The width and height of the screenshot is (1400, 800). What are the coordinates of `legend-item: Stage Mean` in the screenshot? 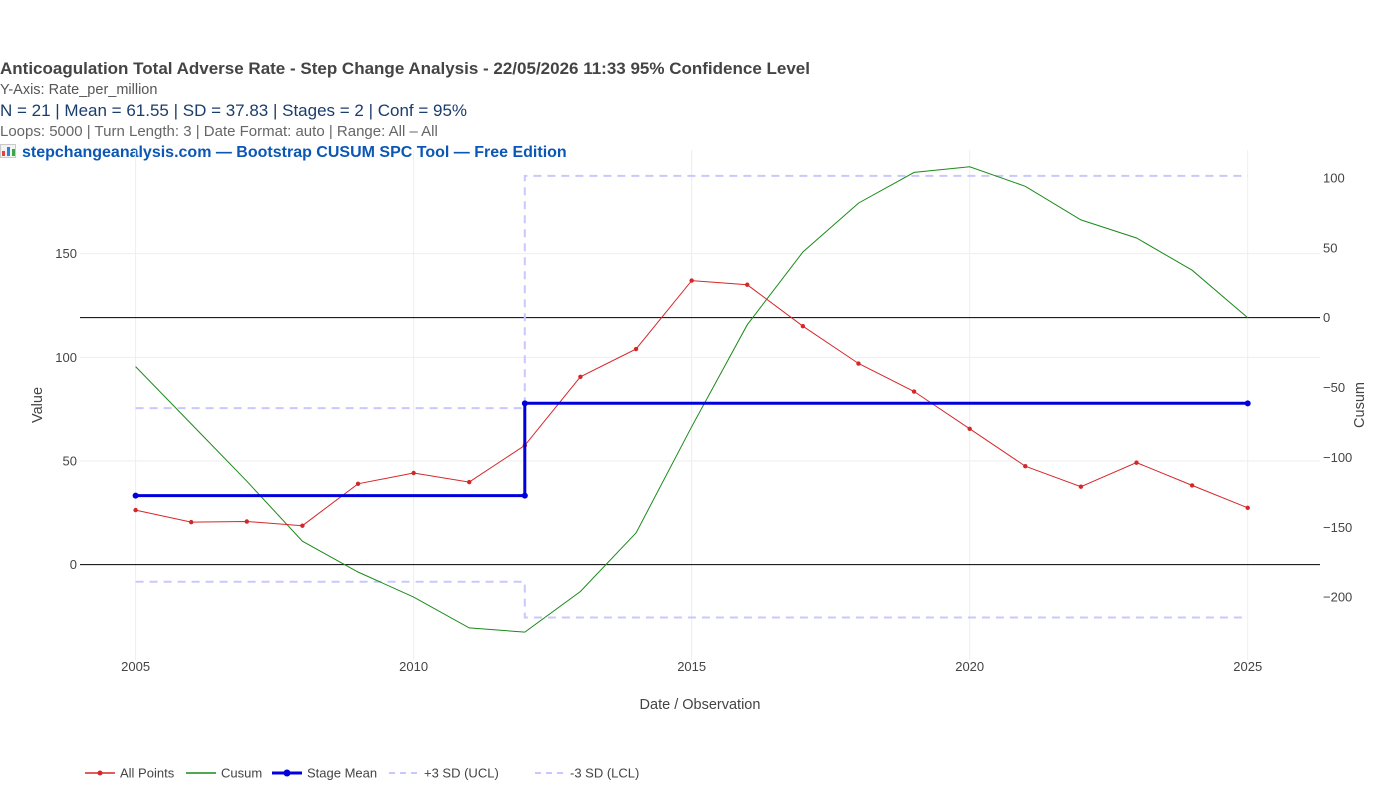 It's located at (324, 773).